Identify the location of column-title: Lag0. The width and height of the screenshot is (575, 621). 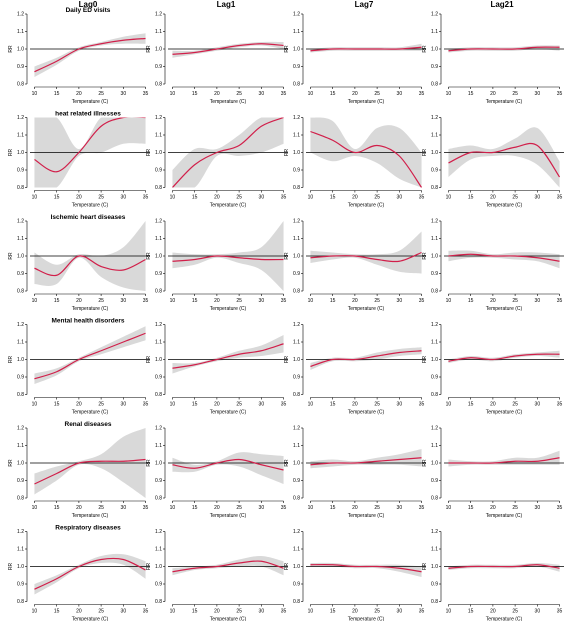
(88, 4).